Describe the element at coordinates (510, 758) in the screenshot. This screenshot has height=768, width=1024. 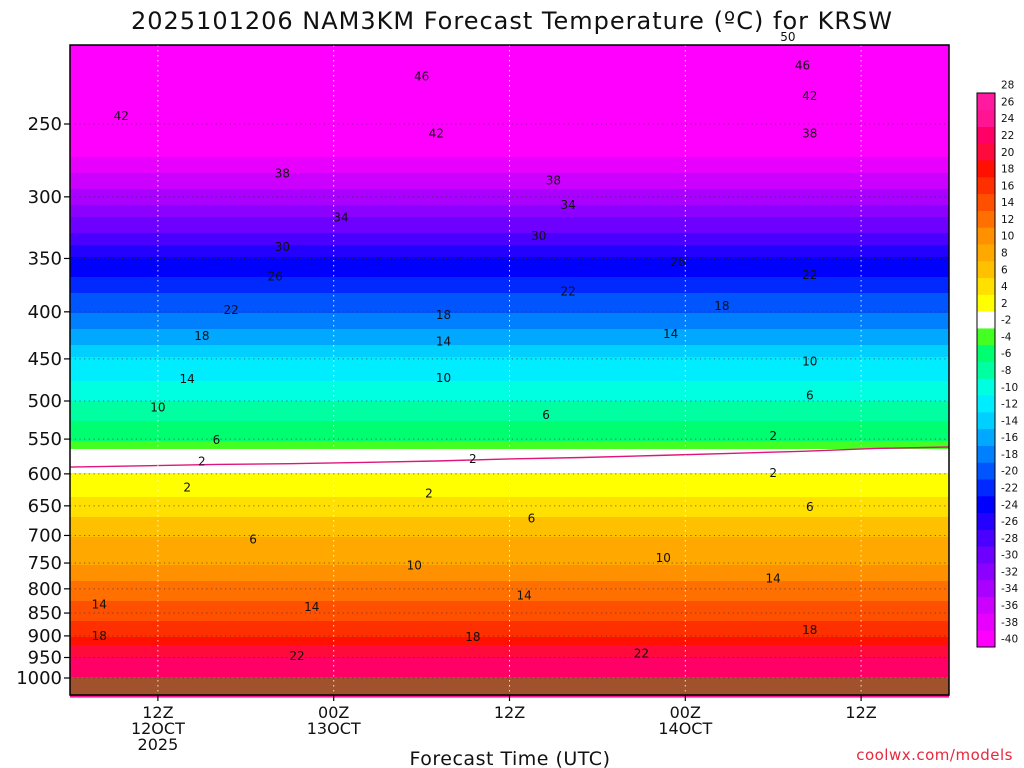
I see `x-axis-title: Forecast Time (UTC)` at that location.